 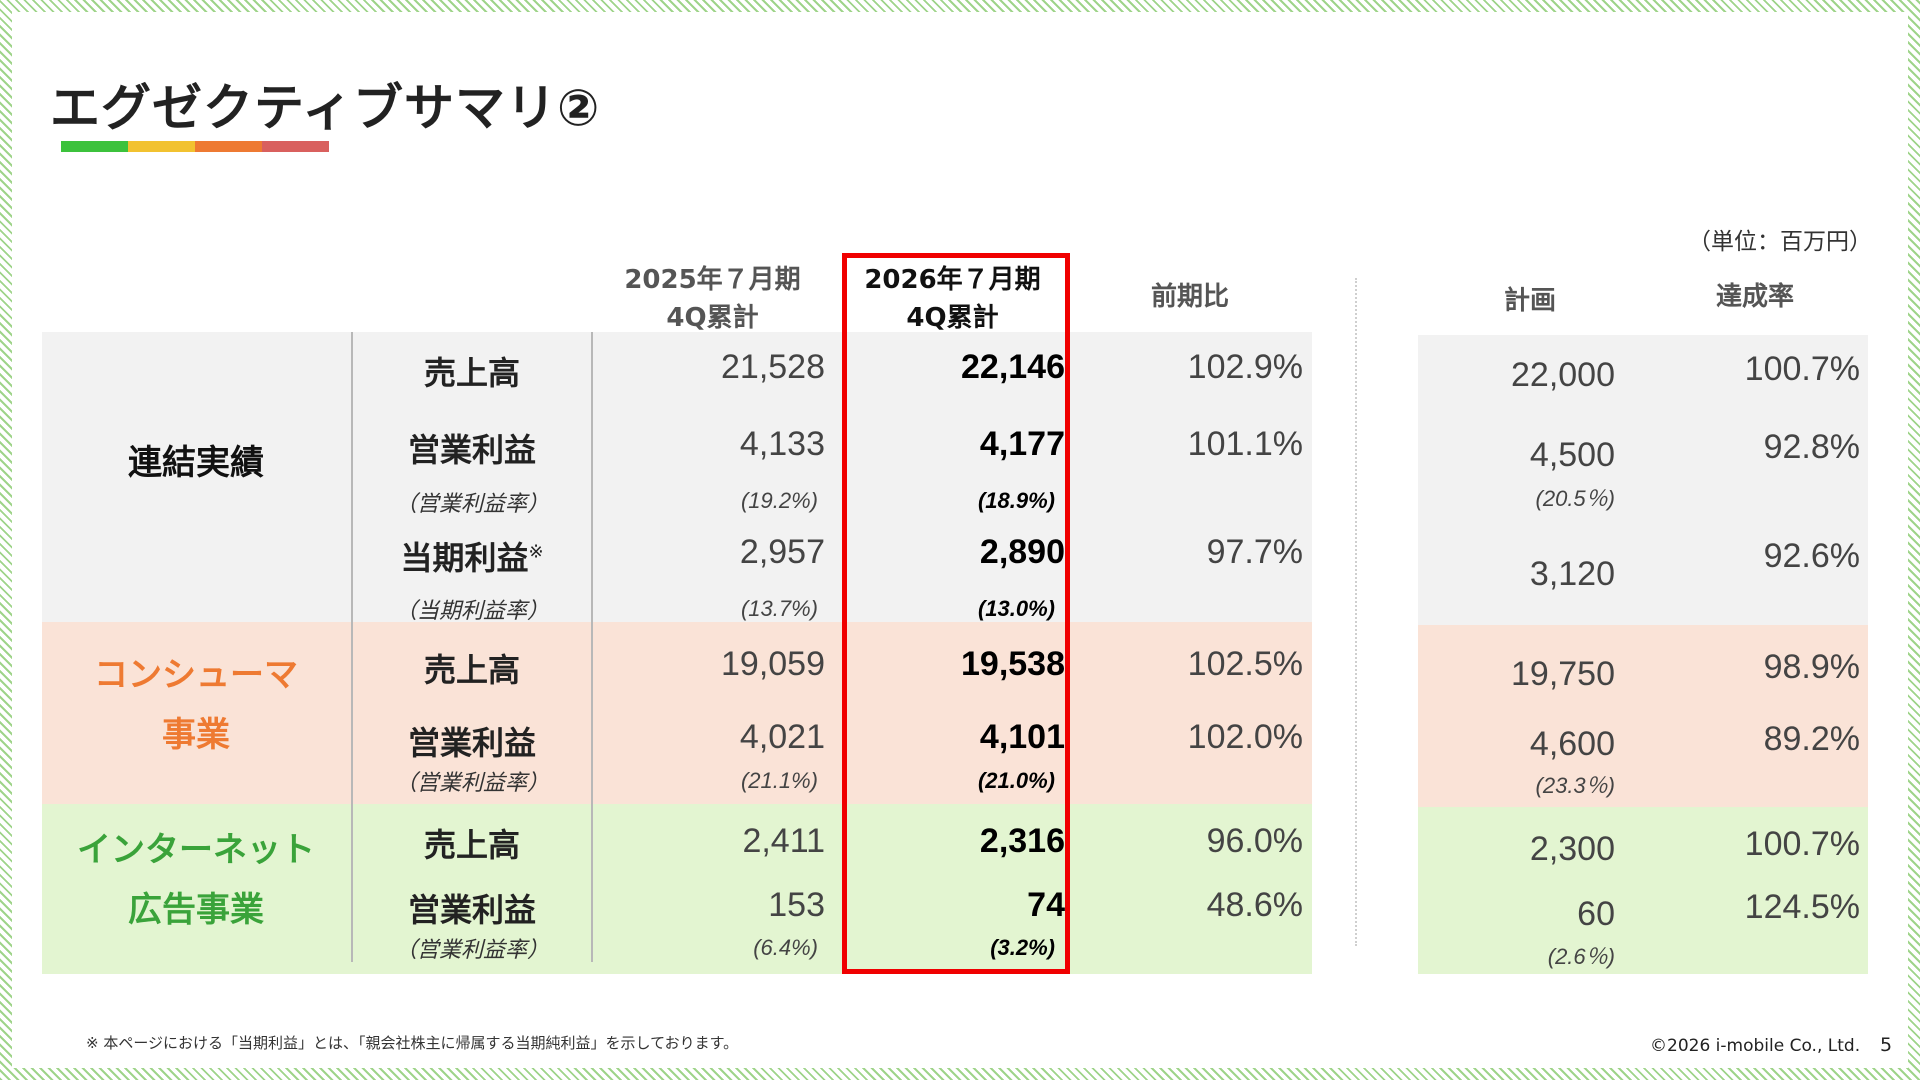 What do you see at coordinates (1643, 480) in the screenshot?
I see `band-consolidated-plan` at bounding box center [1643, 480].